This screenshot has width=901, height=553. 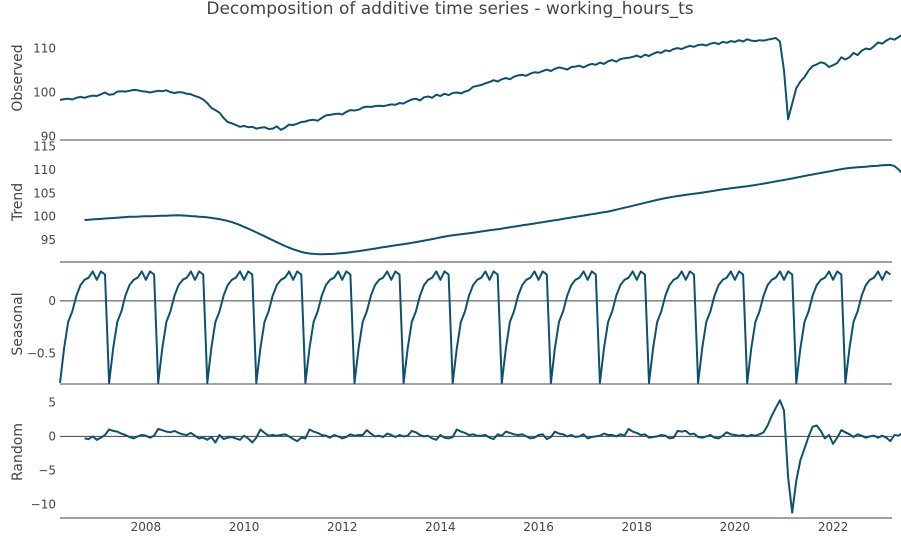 I want to click on x-tick-label: 2022, so click(x=833, y=527).